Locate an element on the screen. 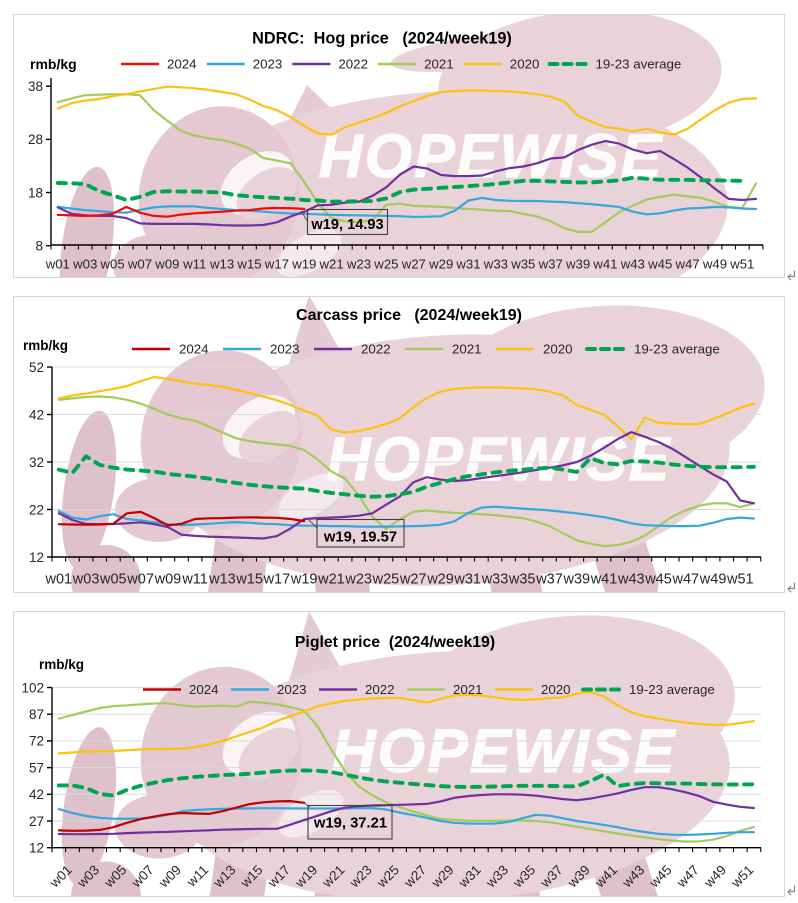  svg-text: 27 is located at coordinates (36, 820).